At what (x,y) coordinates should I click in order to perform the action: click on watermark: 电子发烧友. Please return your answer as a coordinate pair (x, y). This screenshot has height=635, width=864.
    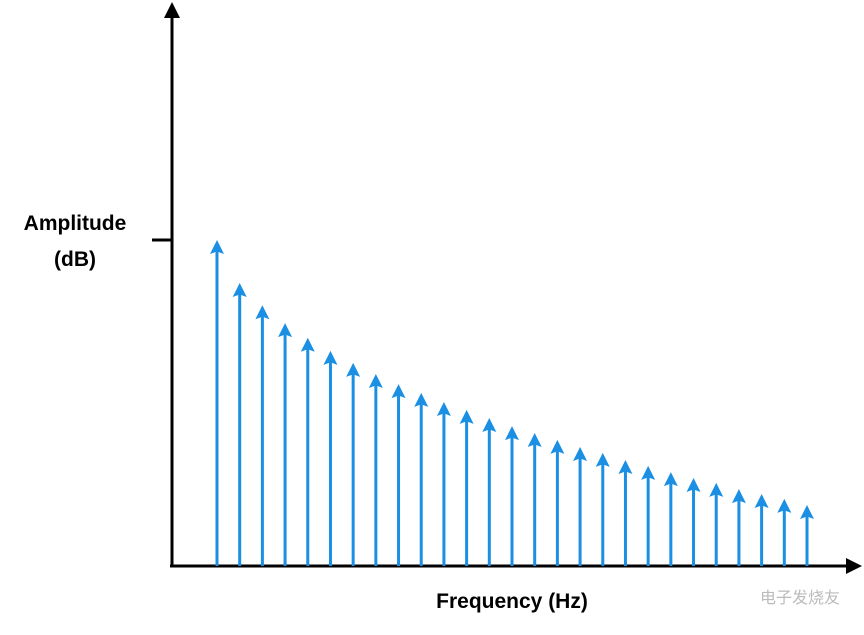
    Looking at the image, I should click on (800, 598).